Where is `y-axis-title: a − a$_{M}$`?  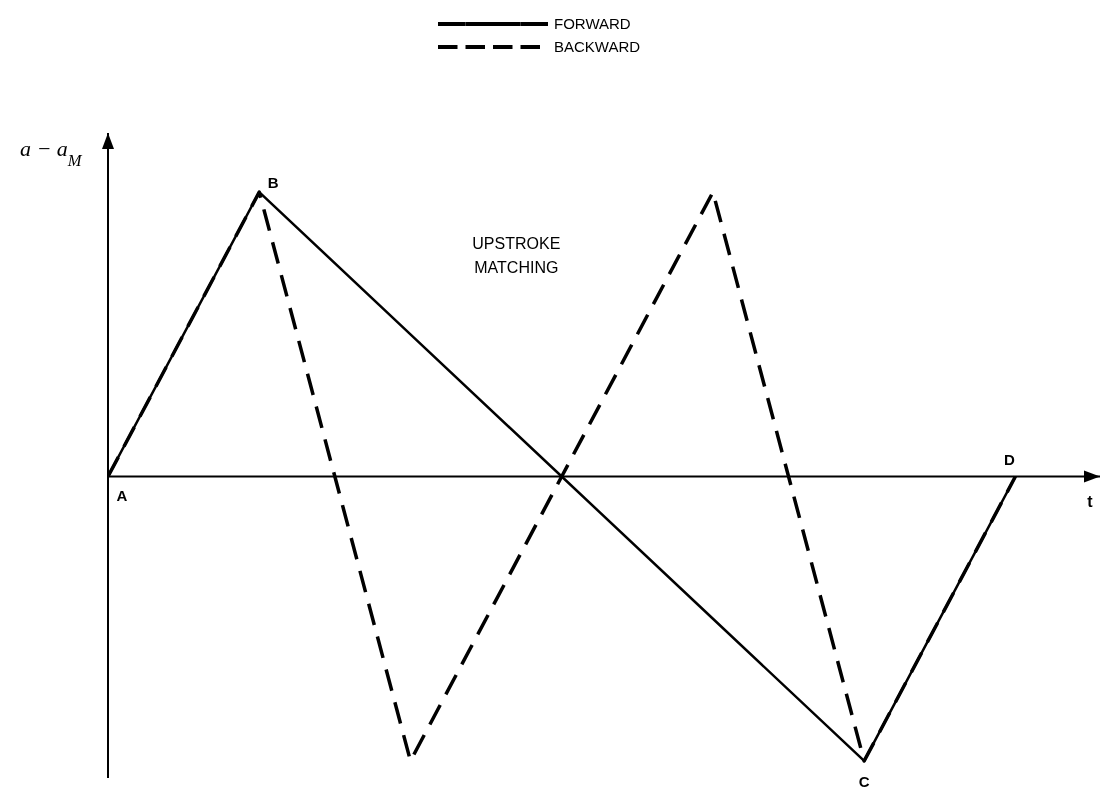 y-axis-title: a − a$_{M}$ is located at coordinates (51, 153).